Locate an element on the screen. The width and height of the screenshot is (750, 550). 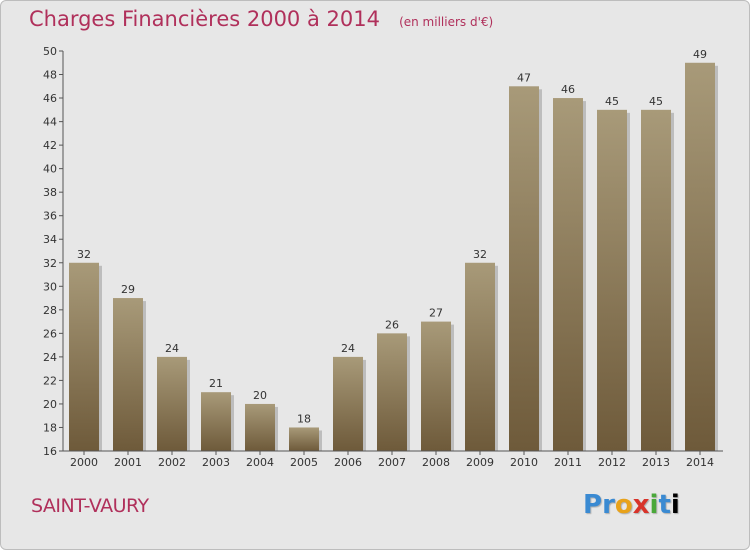
bar-2001 is located at coordinates (128, 374).